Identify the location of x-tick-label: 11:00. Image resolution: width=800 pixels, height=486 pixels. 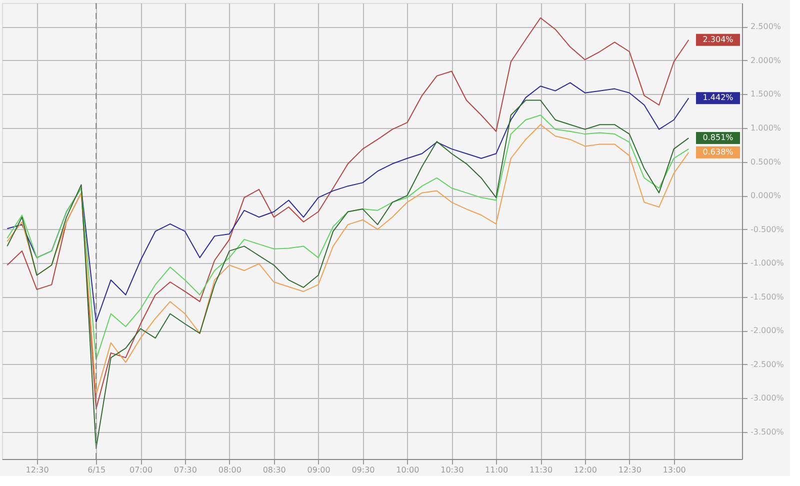
(496, 470).